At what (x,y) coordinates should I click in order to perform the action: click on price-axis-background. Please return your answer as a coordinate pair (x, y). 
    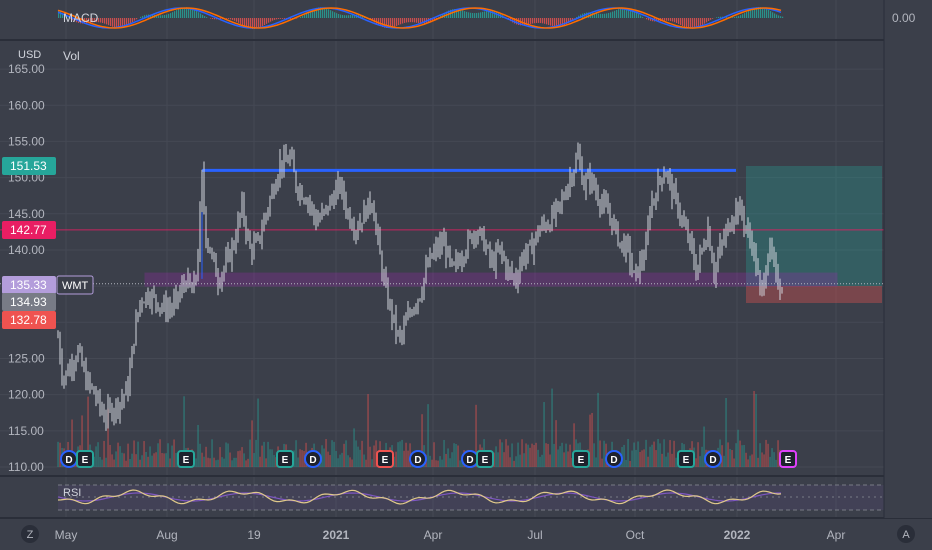
    Looking at the image, I should click on (908, 259).